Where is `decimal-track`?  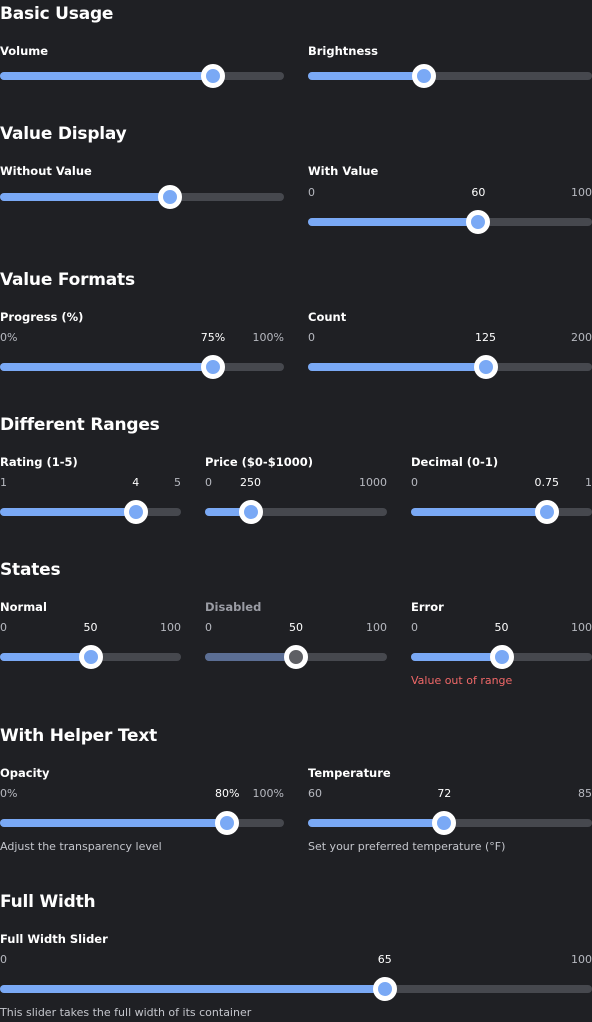 decimal-track is located at coordinates (501, 512).